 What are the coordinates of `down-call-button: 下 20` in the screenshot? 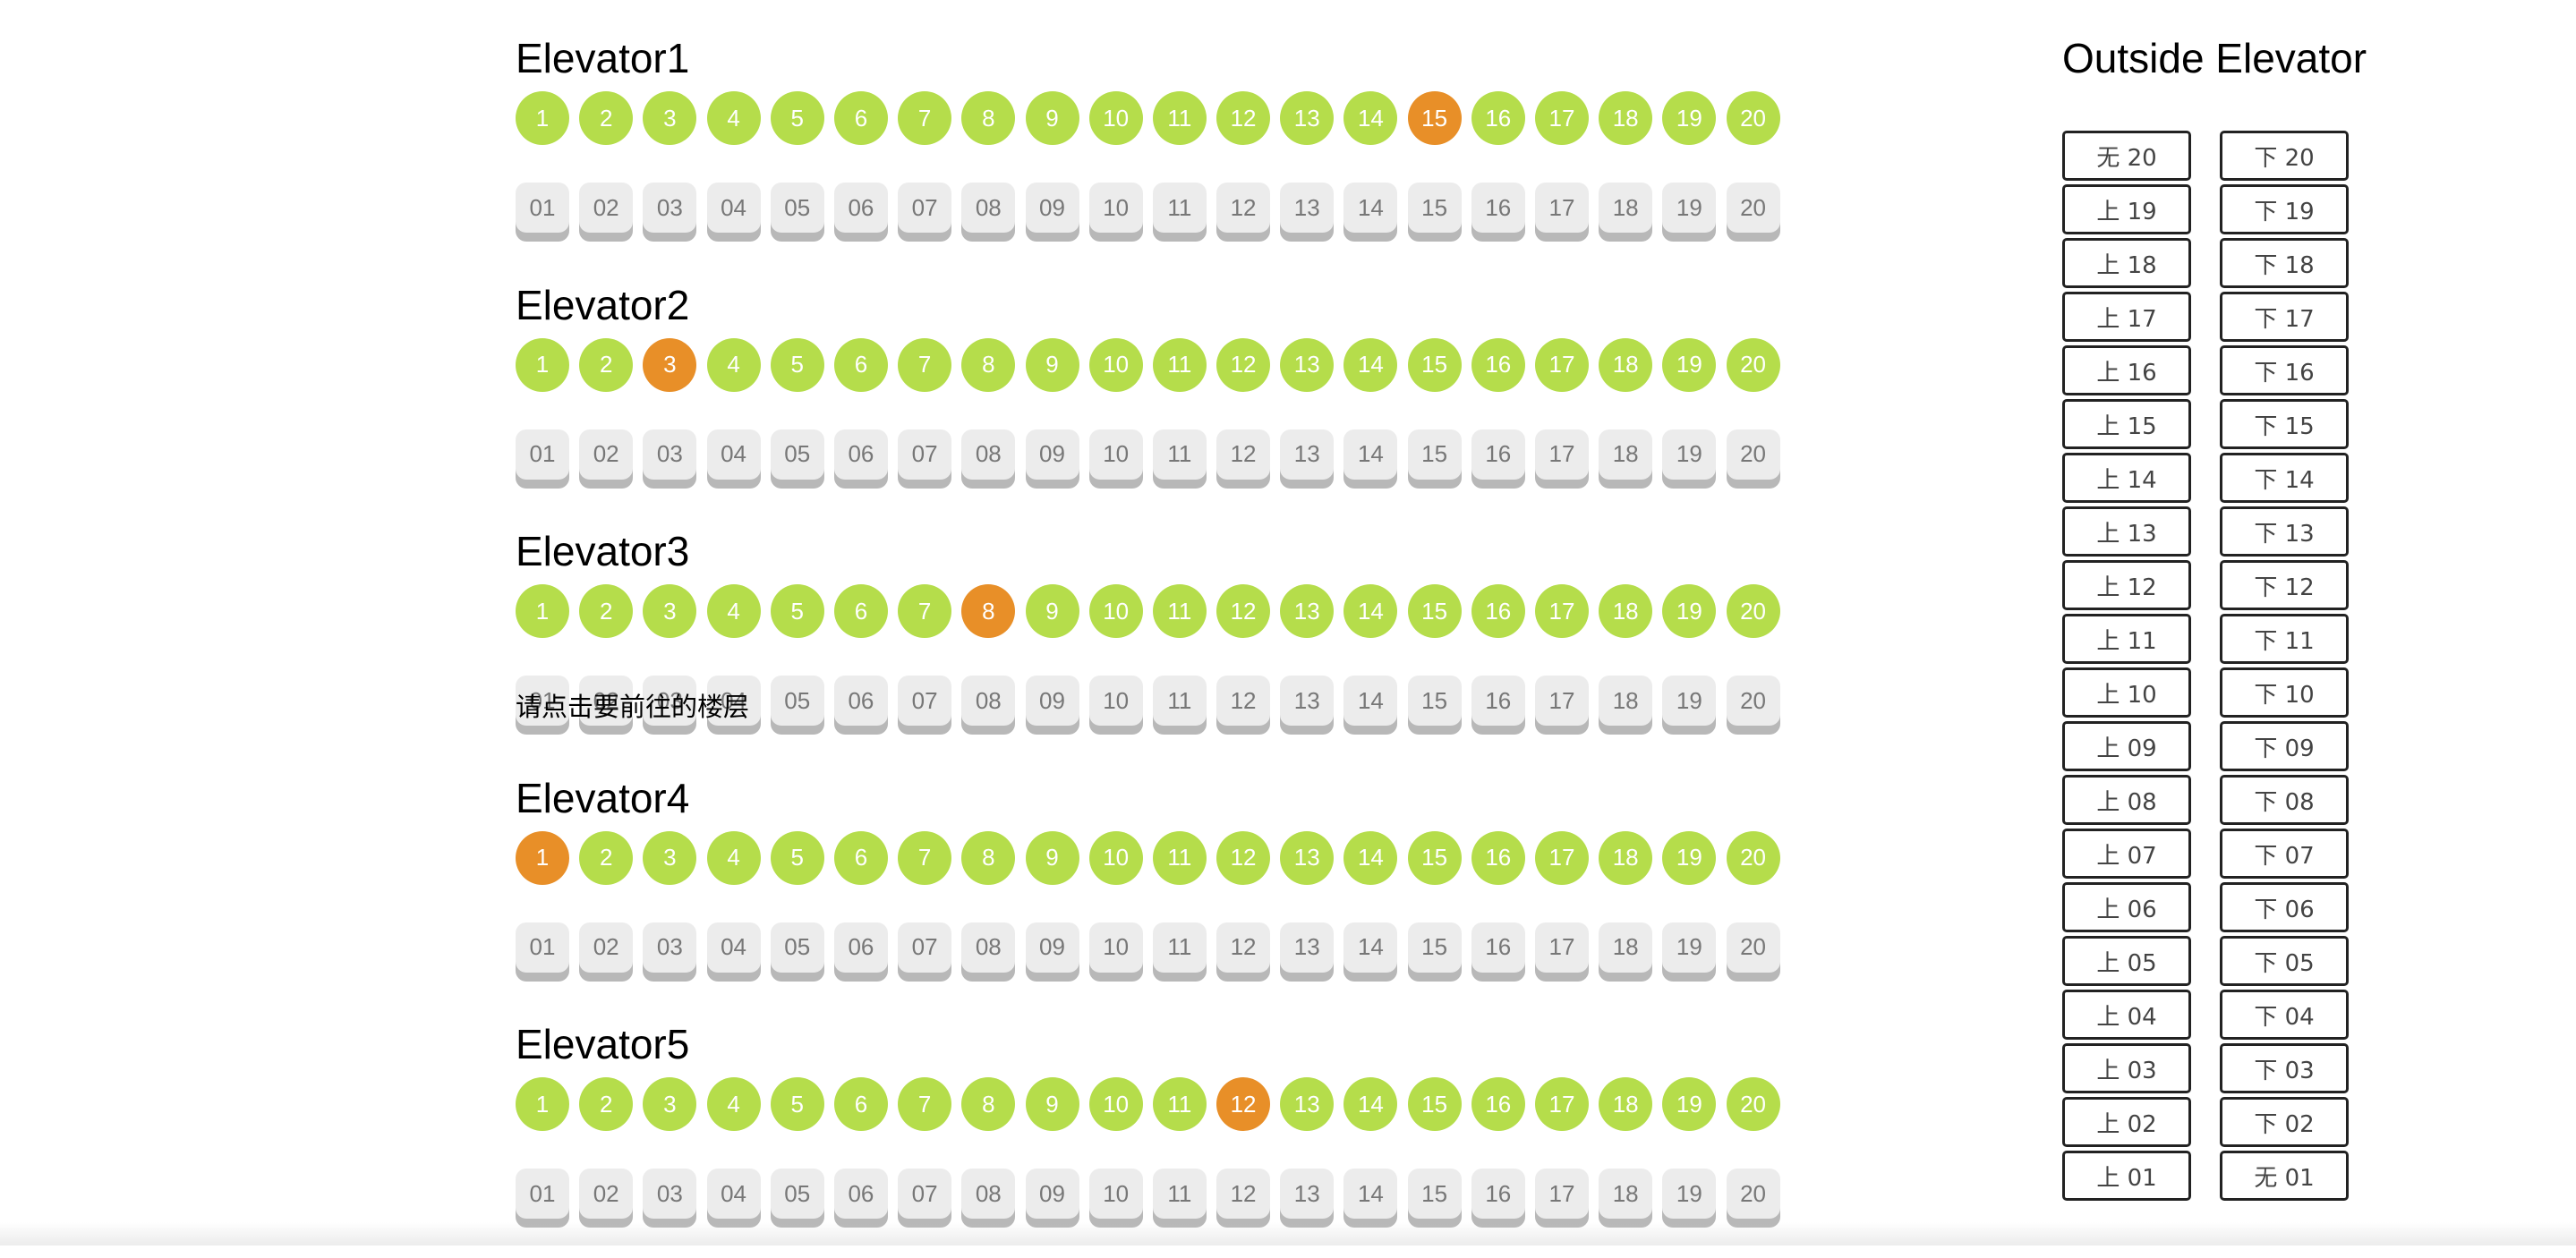 It's located at (2284, 156).